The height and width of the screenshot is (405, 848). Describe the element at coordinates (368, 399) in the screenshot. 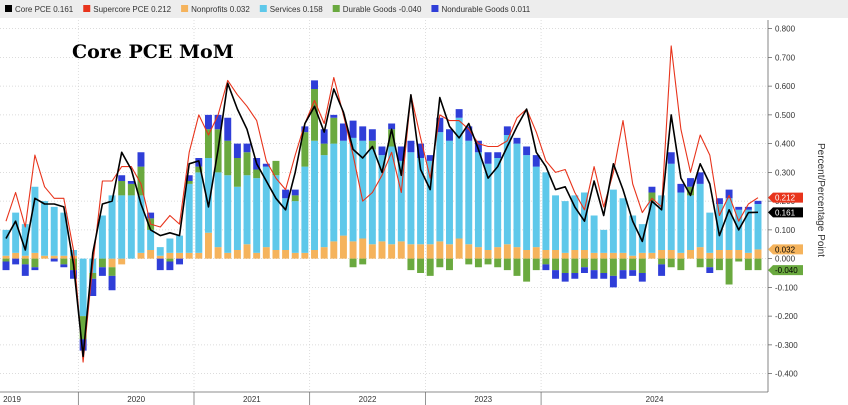

I see `x-tick-label: 2022` at that location.